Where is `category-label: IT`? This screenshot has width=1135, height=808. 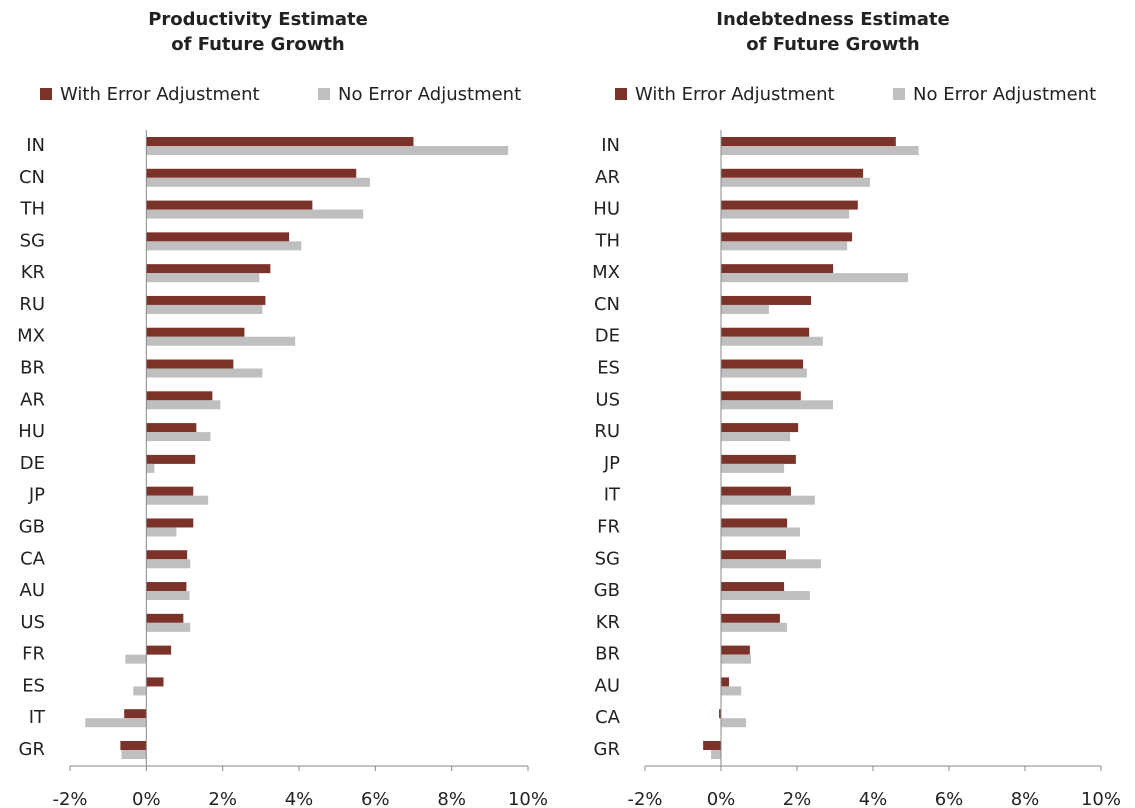 category-label: IT is located at coordinates (37, 717).